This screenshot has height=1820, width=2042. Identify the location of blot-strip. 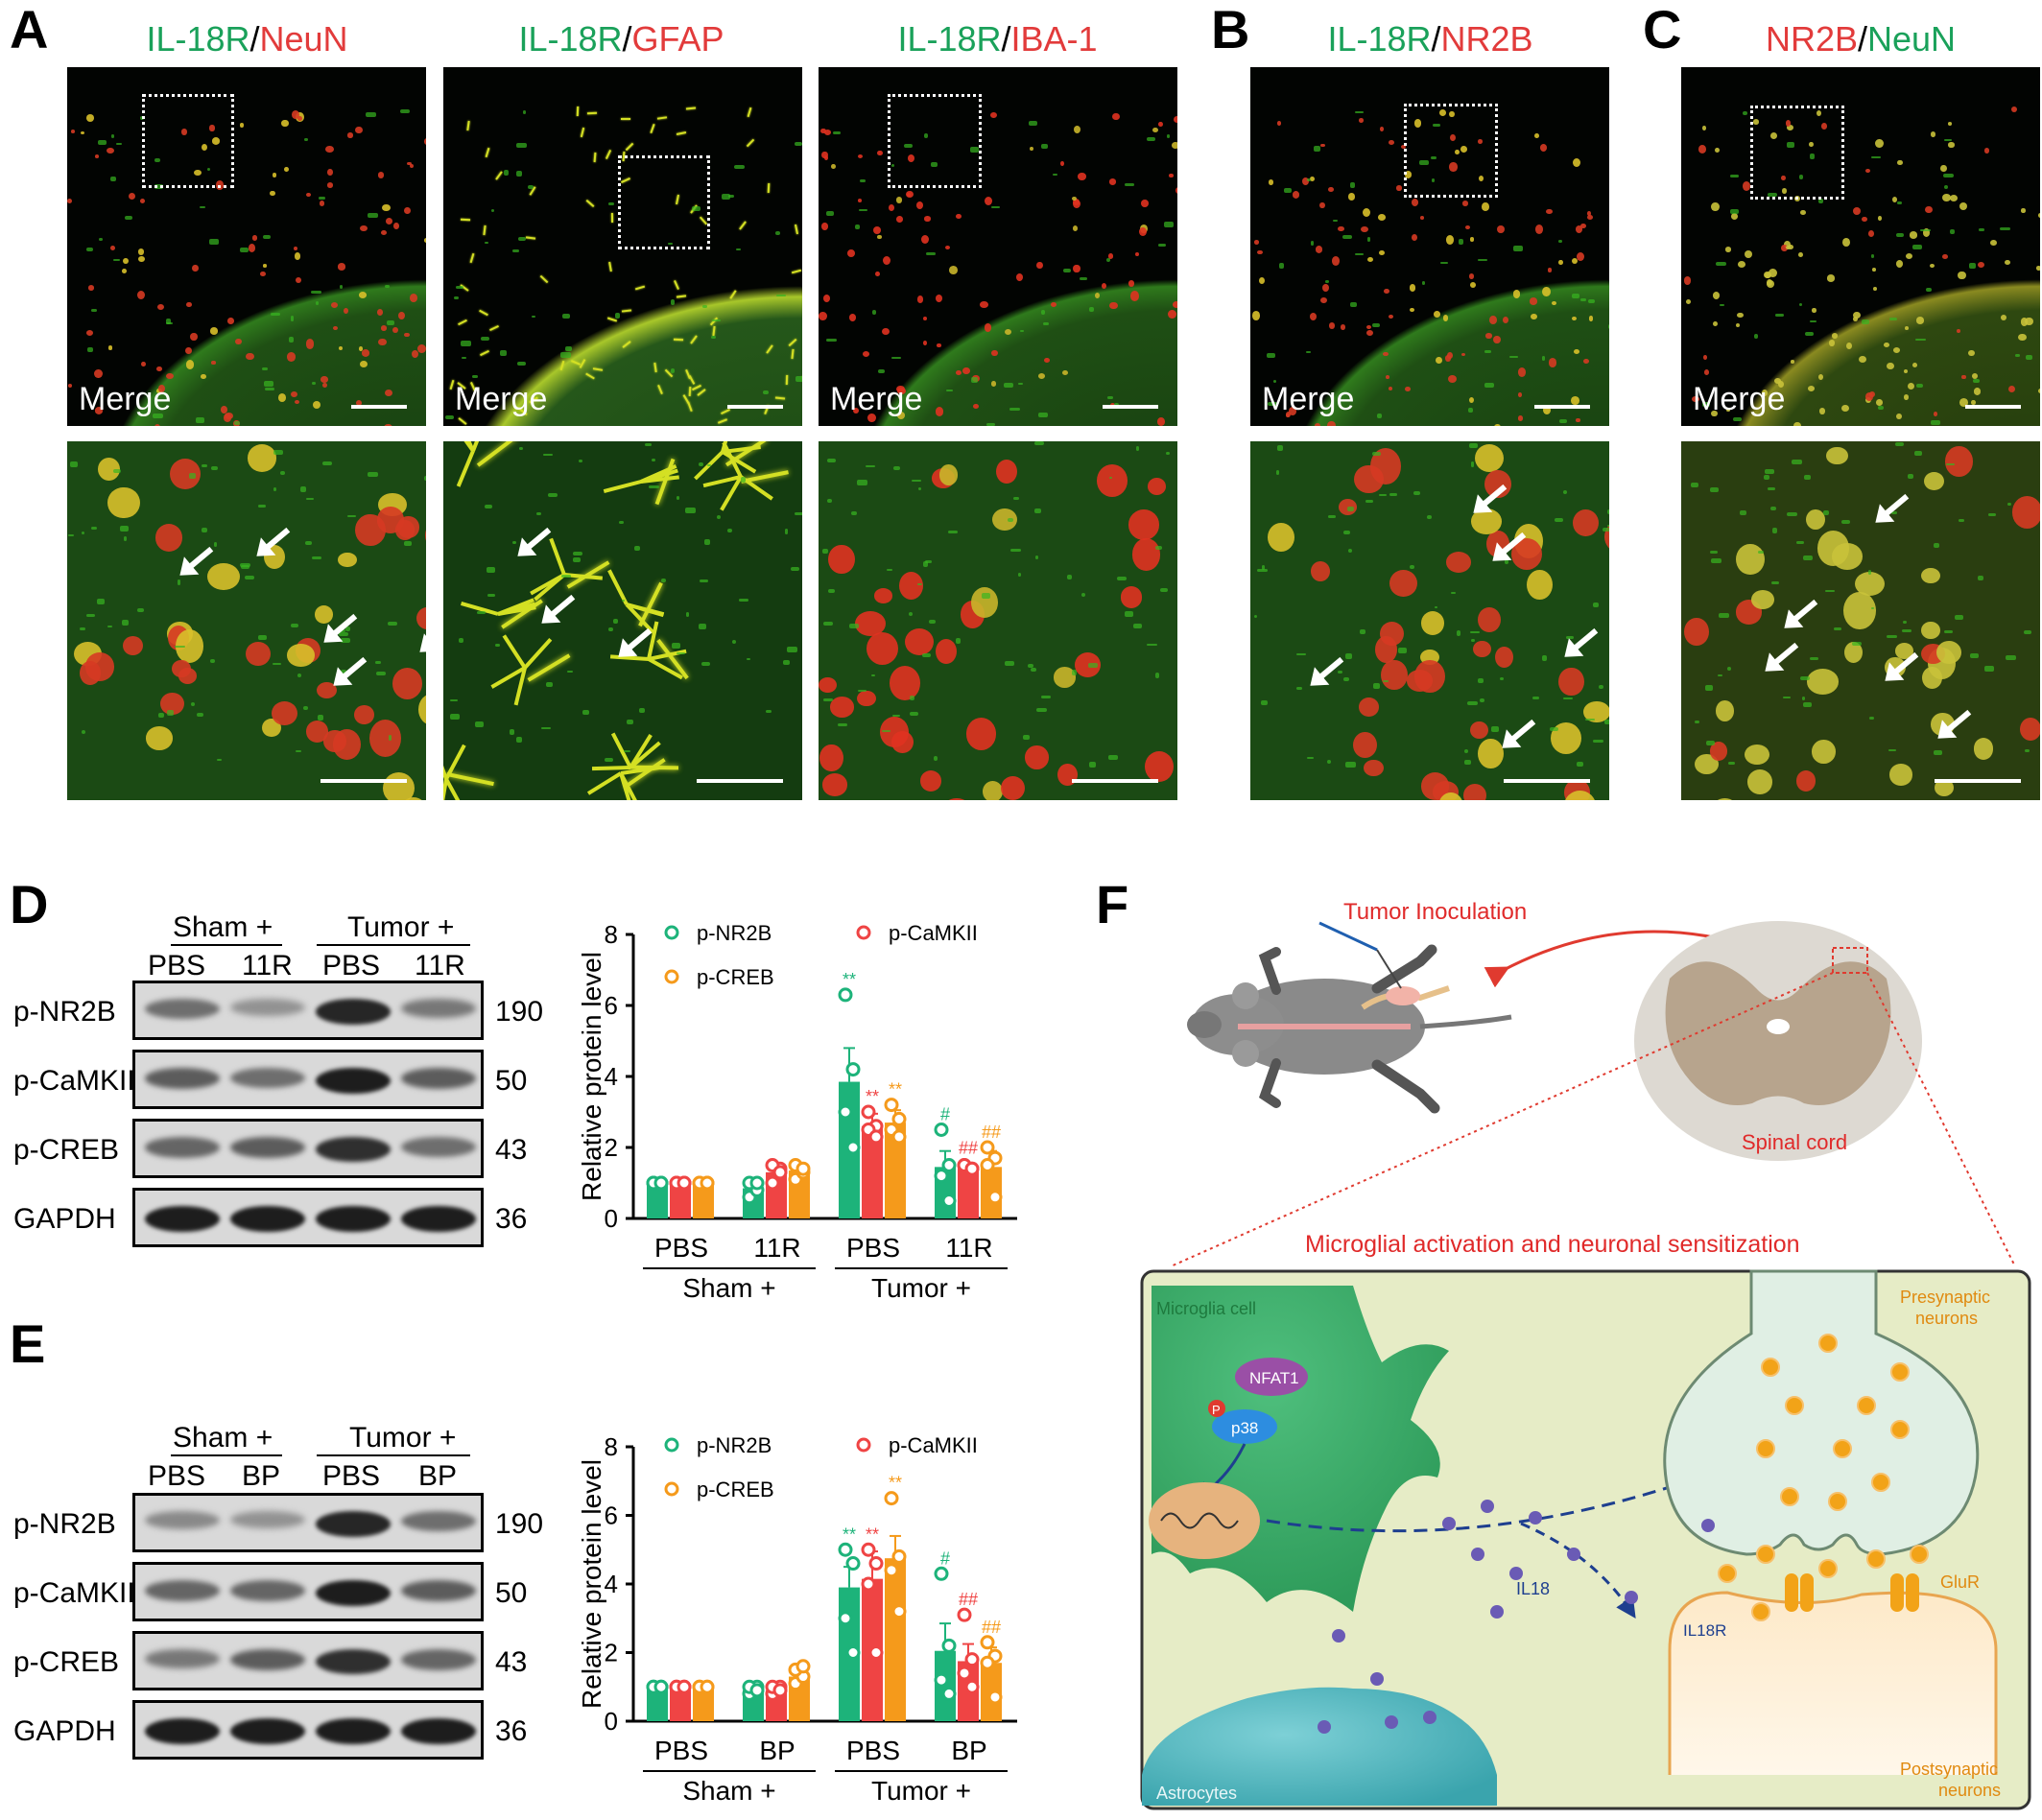
(308, 1730).